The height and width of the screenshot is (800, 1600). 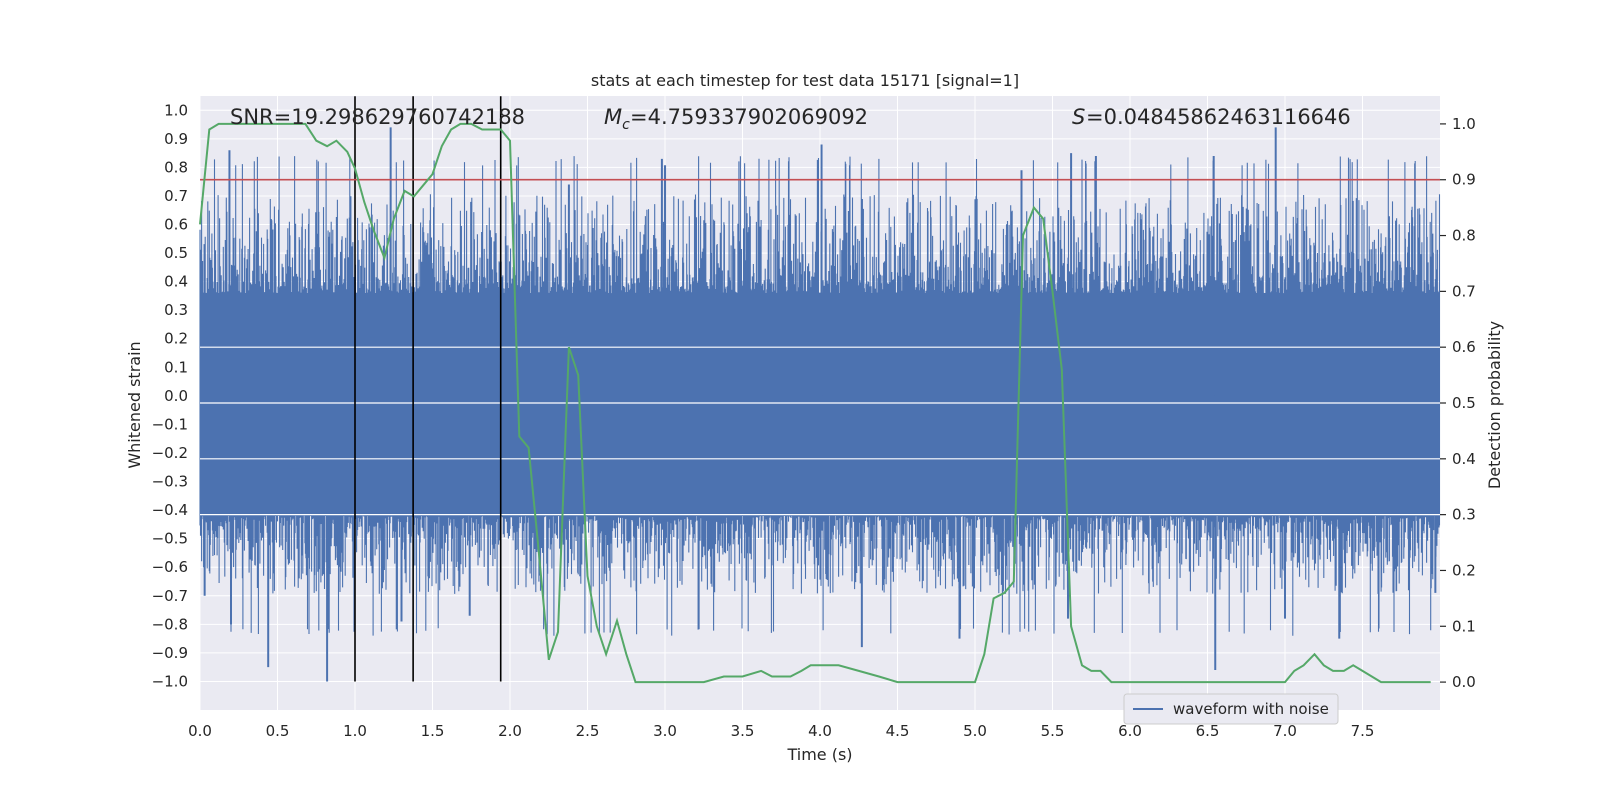 What do you see at coordinates (1464, 180) in the screenshot?
I see `y-right-tick-label: 0.9` at bounding box center [1464, 180].